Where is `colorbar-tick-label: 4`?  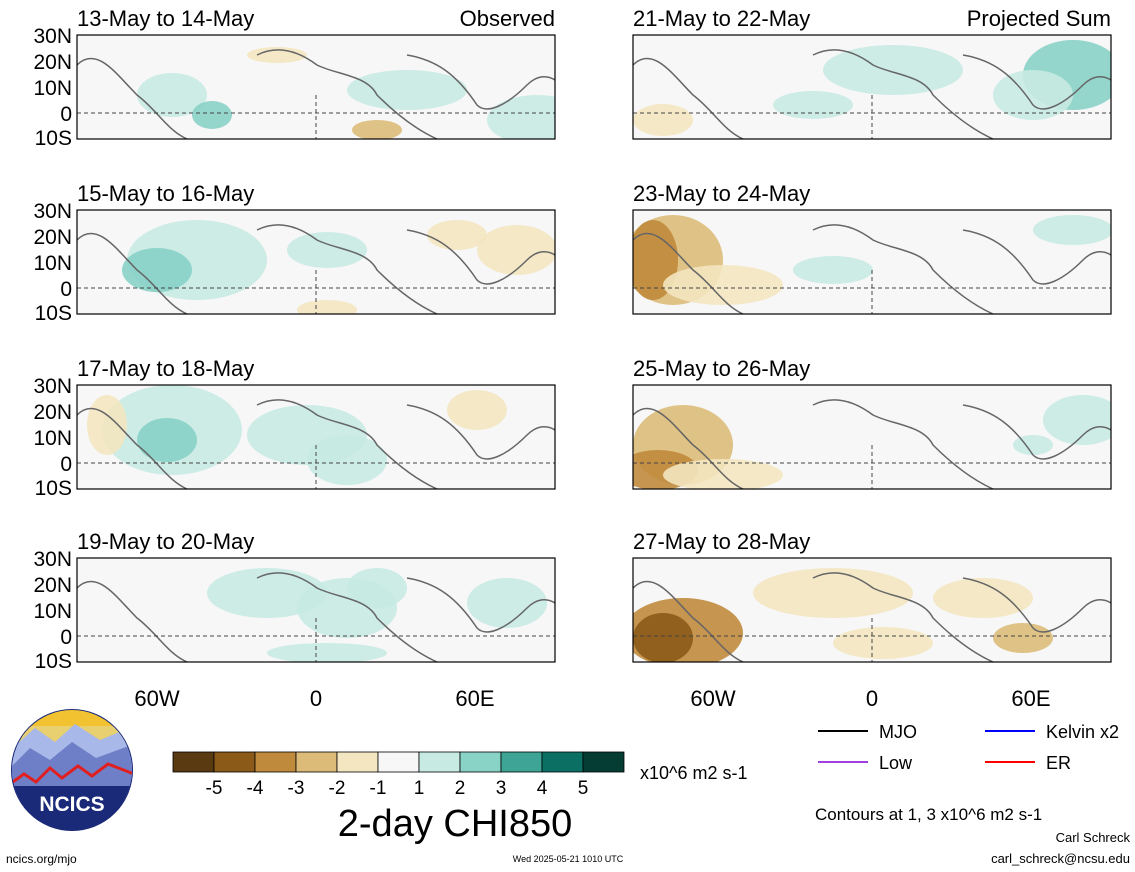 colorbar-tick-label: 4 is located at coordinates (542, 788).